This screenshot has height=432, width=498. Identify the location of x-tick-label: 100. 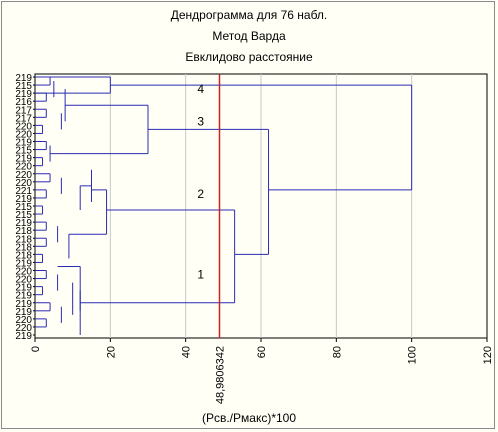
(413, 355).